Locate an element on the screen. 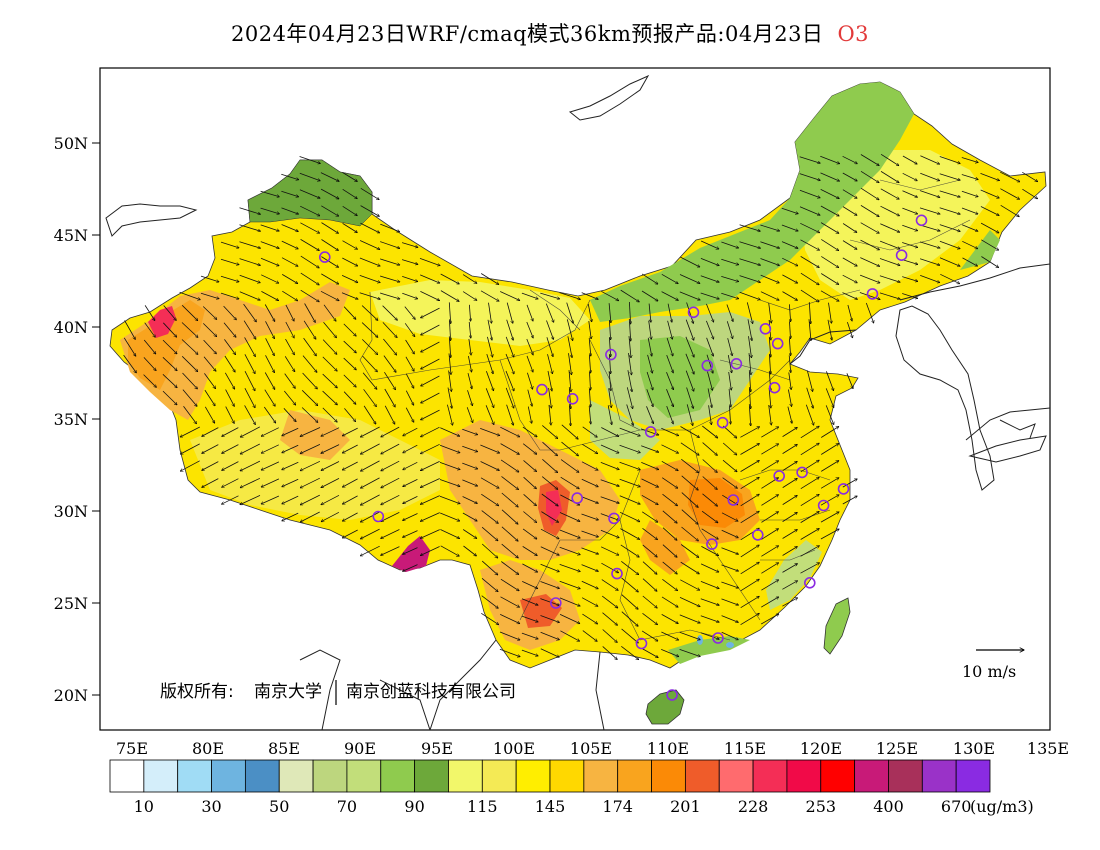 Image resolution: width=1100 pixels, height=850 pixels. zone-blue-spot is located at coordinates (730, 645).